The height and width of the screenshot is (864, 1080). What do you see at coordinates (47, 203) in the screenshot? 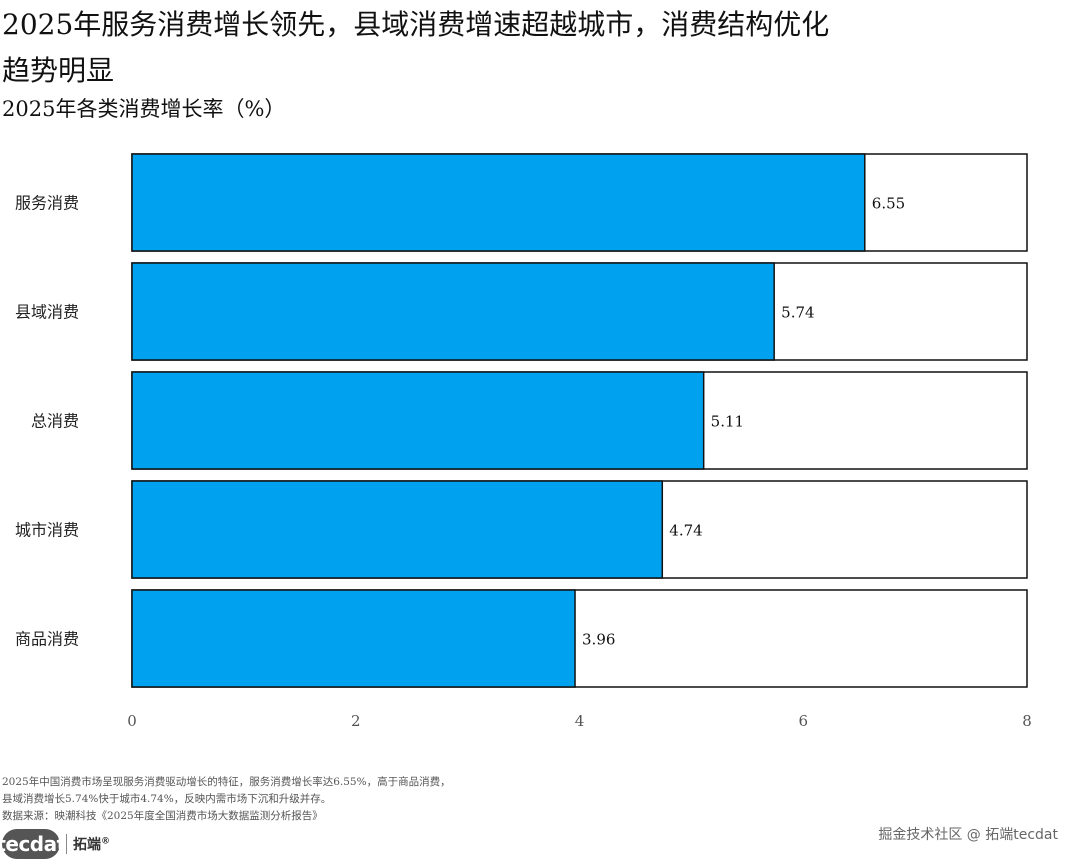
I see `category-label: 服务消费` at bounding box center [47, 203].